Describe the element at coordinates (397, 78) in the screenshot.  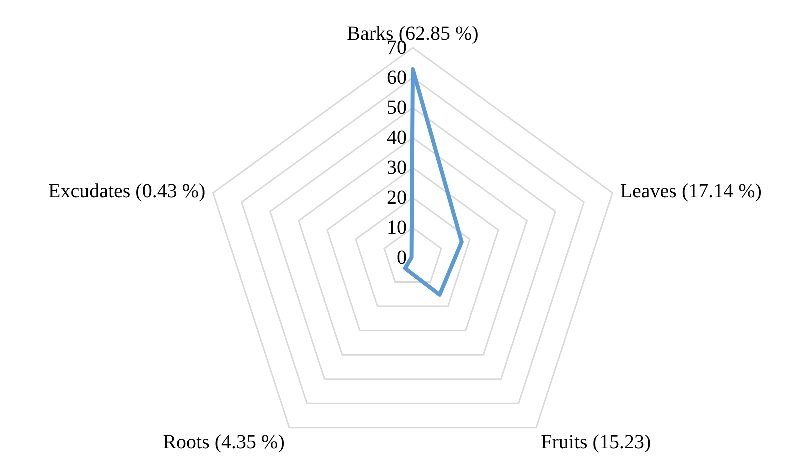
I see `y-tick-label: 60` at that location.